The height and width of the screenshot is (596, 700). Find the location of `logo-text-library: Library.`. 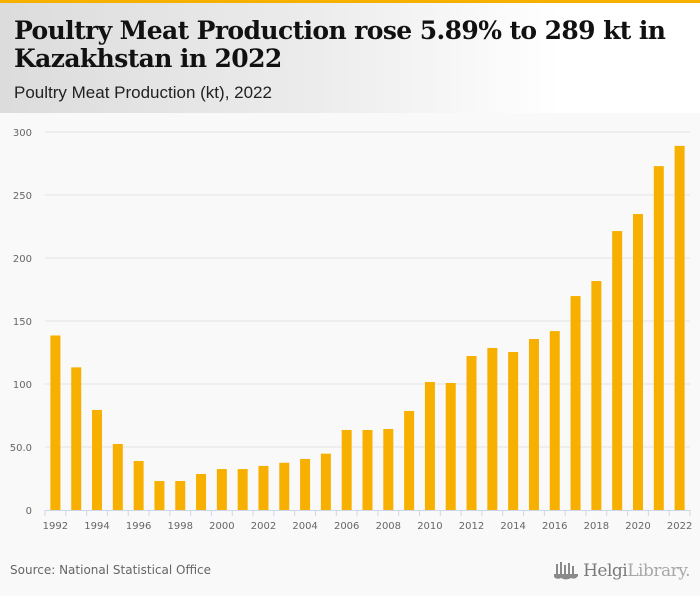

logo-text-library: Library. is located at coordinates (658, 571).